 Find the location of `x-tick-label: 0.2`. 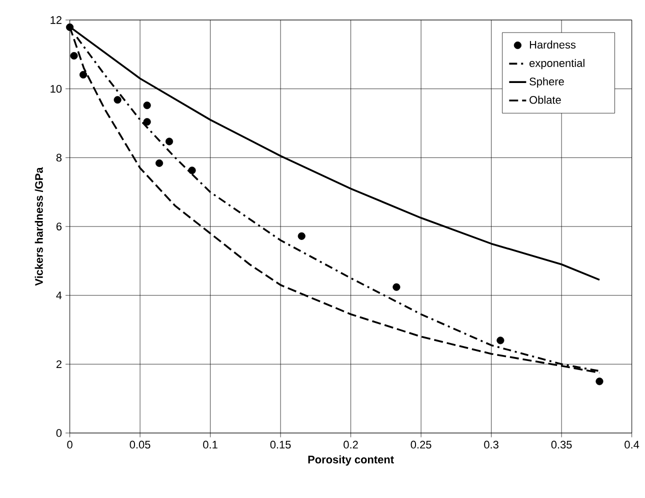

x-tick-label: 0.2 is located at coordinates (351, 444).